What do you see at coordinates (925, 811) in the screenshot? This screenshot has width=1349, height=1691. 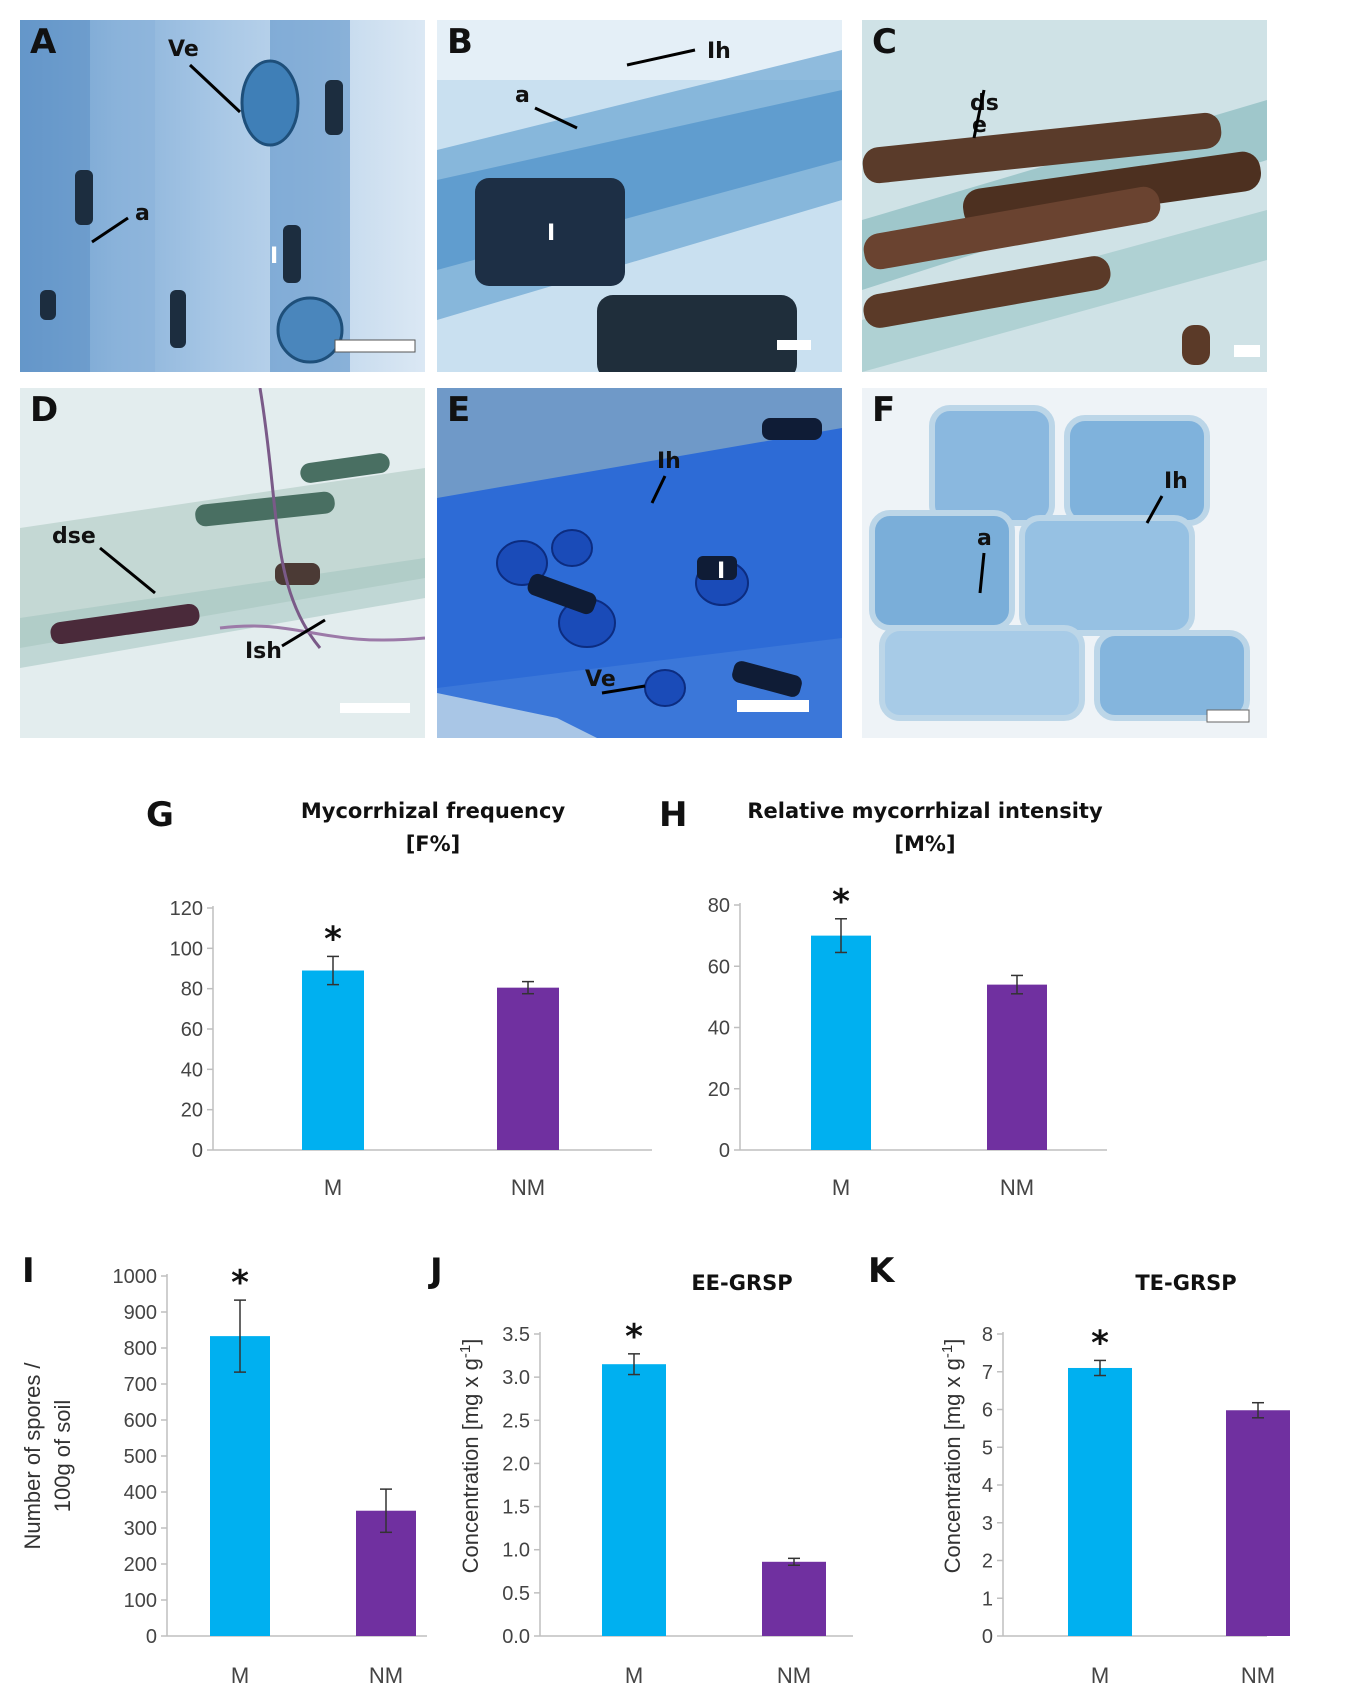 I see `chart-title: Relative mycorrhizal intensity` at bounding box center [925, 811].